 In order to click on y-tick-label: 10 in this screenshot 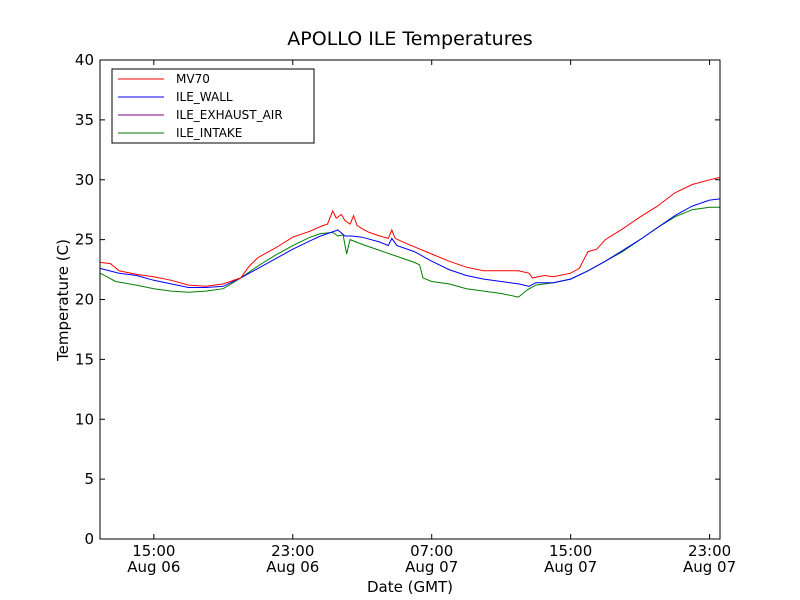, I will do `click(84, 419)`.